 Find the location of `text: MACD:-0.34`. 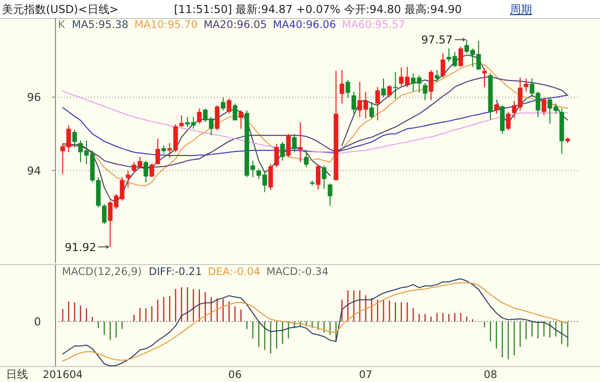

text: MACD:-0.34 is located at coordinates (297, 272).